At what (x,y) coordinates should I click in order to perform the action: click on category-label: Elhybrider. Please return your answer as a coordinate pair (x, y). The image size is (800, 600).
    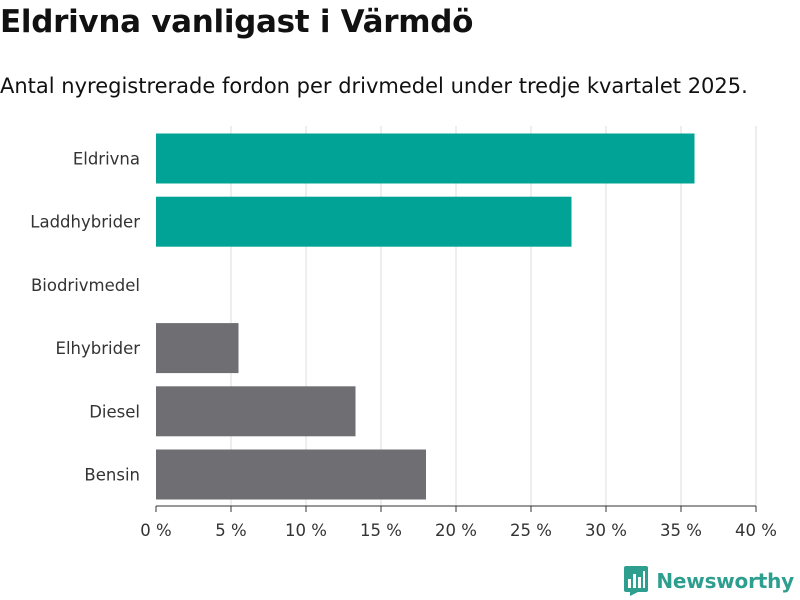
    Looking at the image, I should click on (98, 348).